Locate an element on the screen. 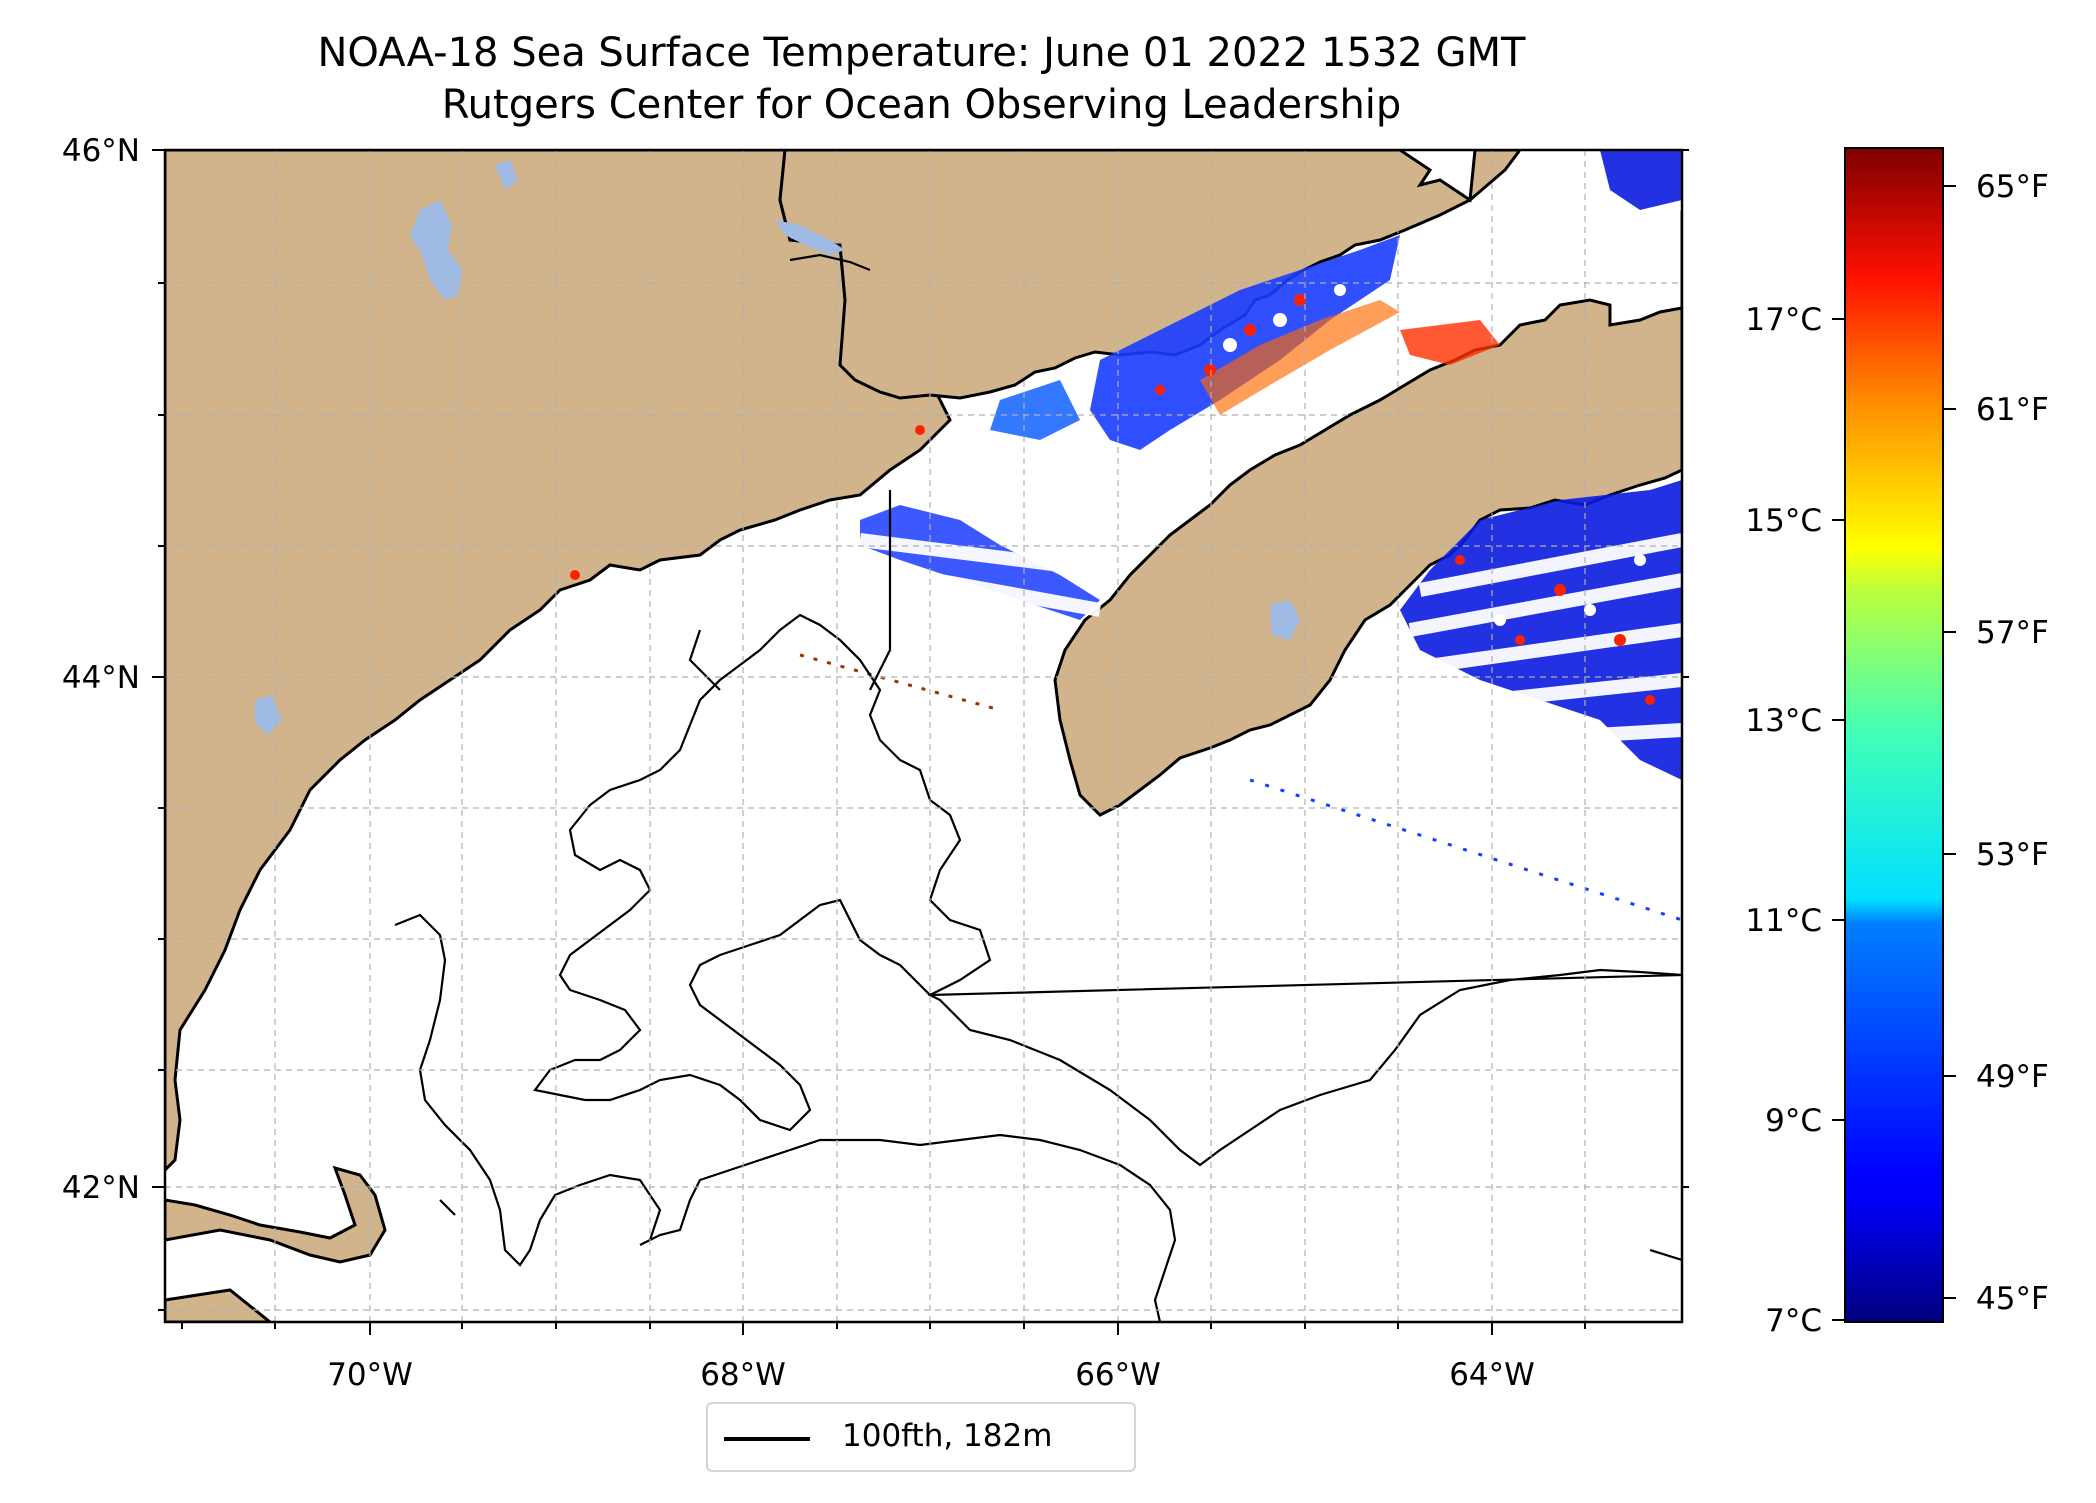  lat-tick-46n: 46°N is located at coordinates (101, 151).